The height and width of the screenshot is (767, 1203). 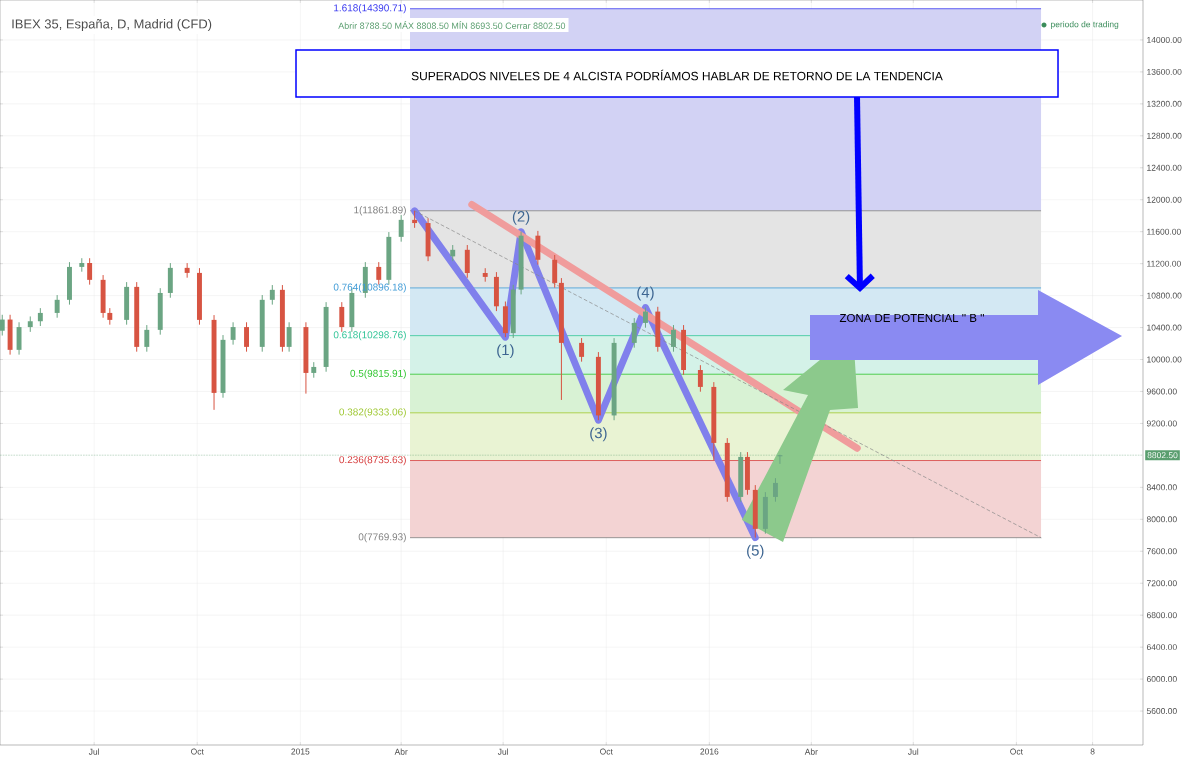 What do you see at coordinates (1164, 359) in the screenshot?
I see `y-tick-label: 10000.00` at bounding box center [1164, 359].